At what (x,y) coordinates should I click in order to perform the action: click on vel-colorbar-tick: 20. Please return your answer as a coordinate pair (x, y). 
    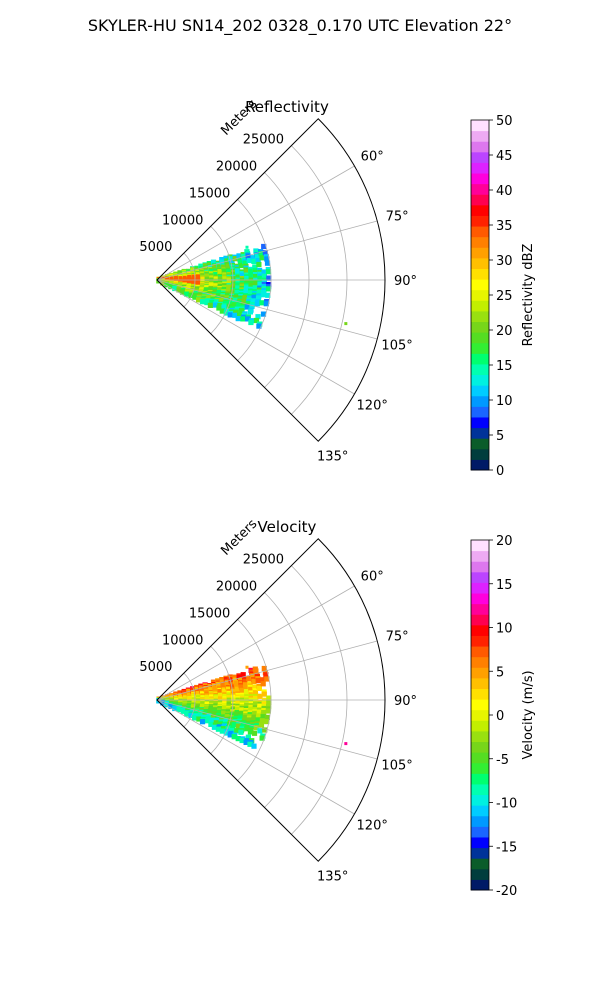
    Looking at the image, I should click on (504, 541).